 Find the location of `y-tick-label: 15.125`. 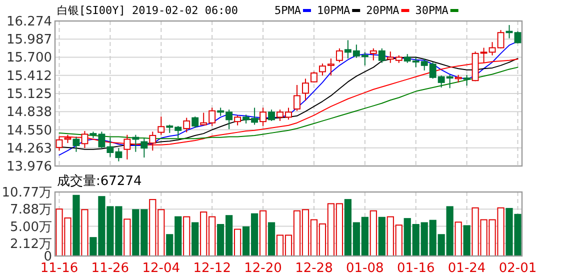

y-tick-label: 15.125 is located at coordinates (29, 94).